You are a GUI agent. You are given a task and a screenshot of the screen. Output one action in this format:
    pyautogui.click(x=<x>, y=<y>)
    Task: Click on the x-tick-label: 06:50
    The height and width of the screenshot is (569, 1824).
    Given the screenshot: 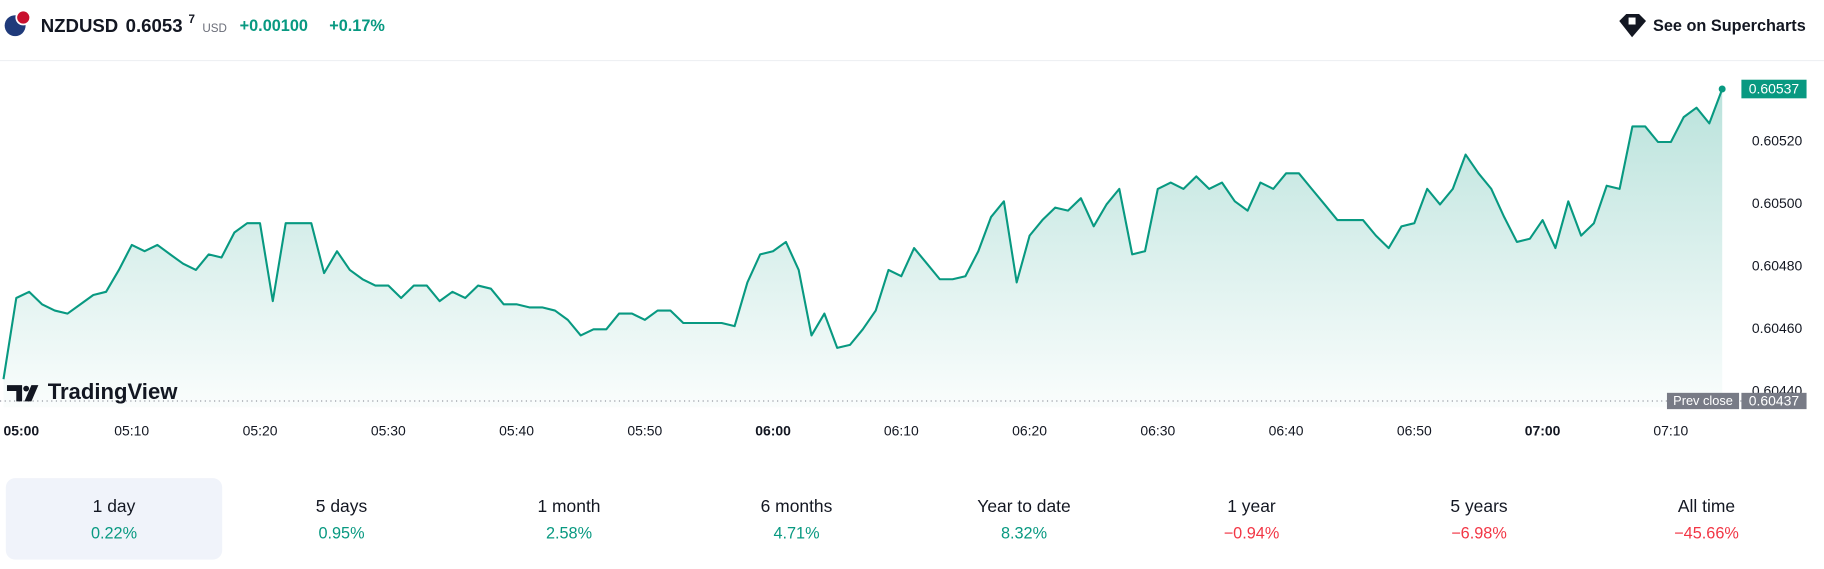 What is the action you would take?
    pyautogui.click(x=1414, y=430)
    